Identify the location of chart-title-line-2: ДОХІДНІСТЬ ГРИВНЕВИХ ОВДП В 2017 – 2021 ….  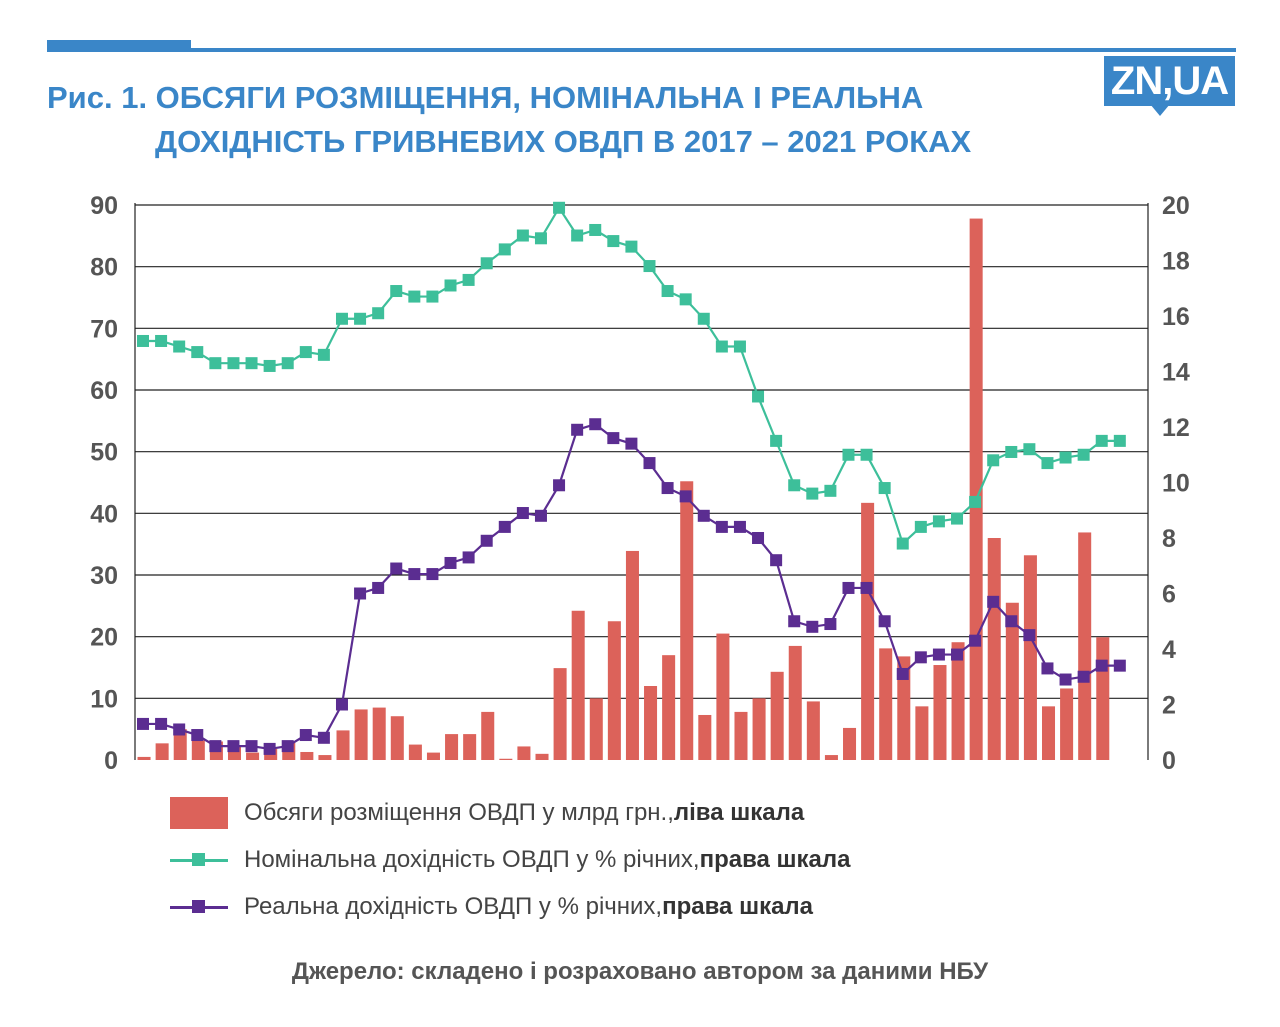
(563, 141).